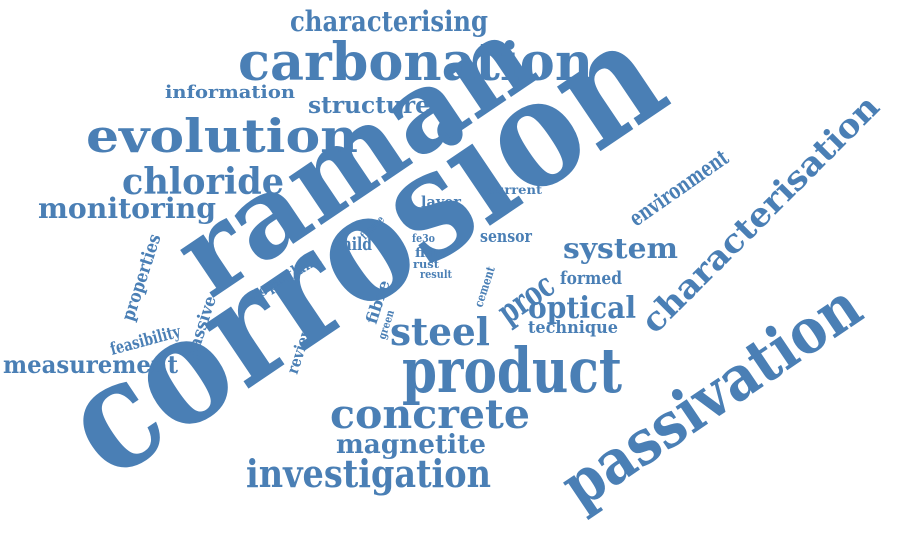 This screenshot has height=538, width=900. I want to click on word-mild: mild, so click(354, 244).